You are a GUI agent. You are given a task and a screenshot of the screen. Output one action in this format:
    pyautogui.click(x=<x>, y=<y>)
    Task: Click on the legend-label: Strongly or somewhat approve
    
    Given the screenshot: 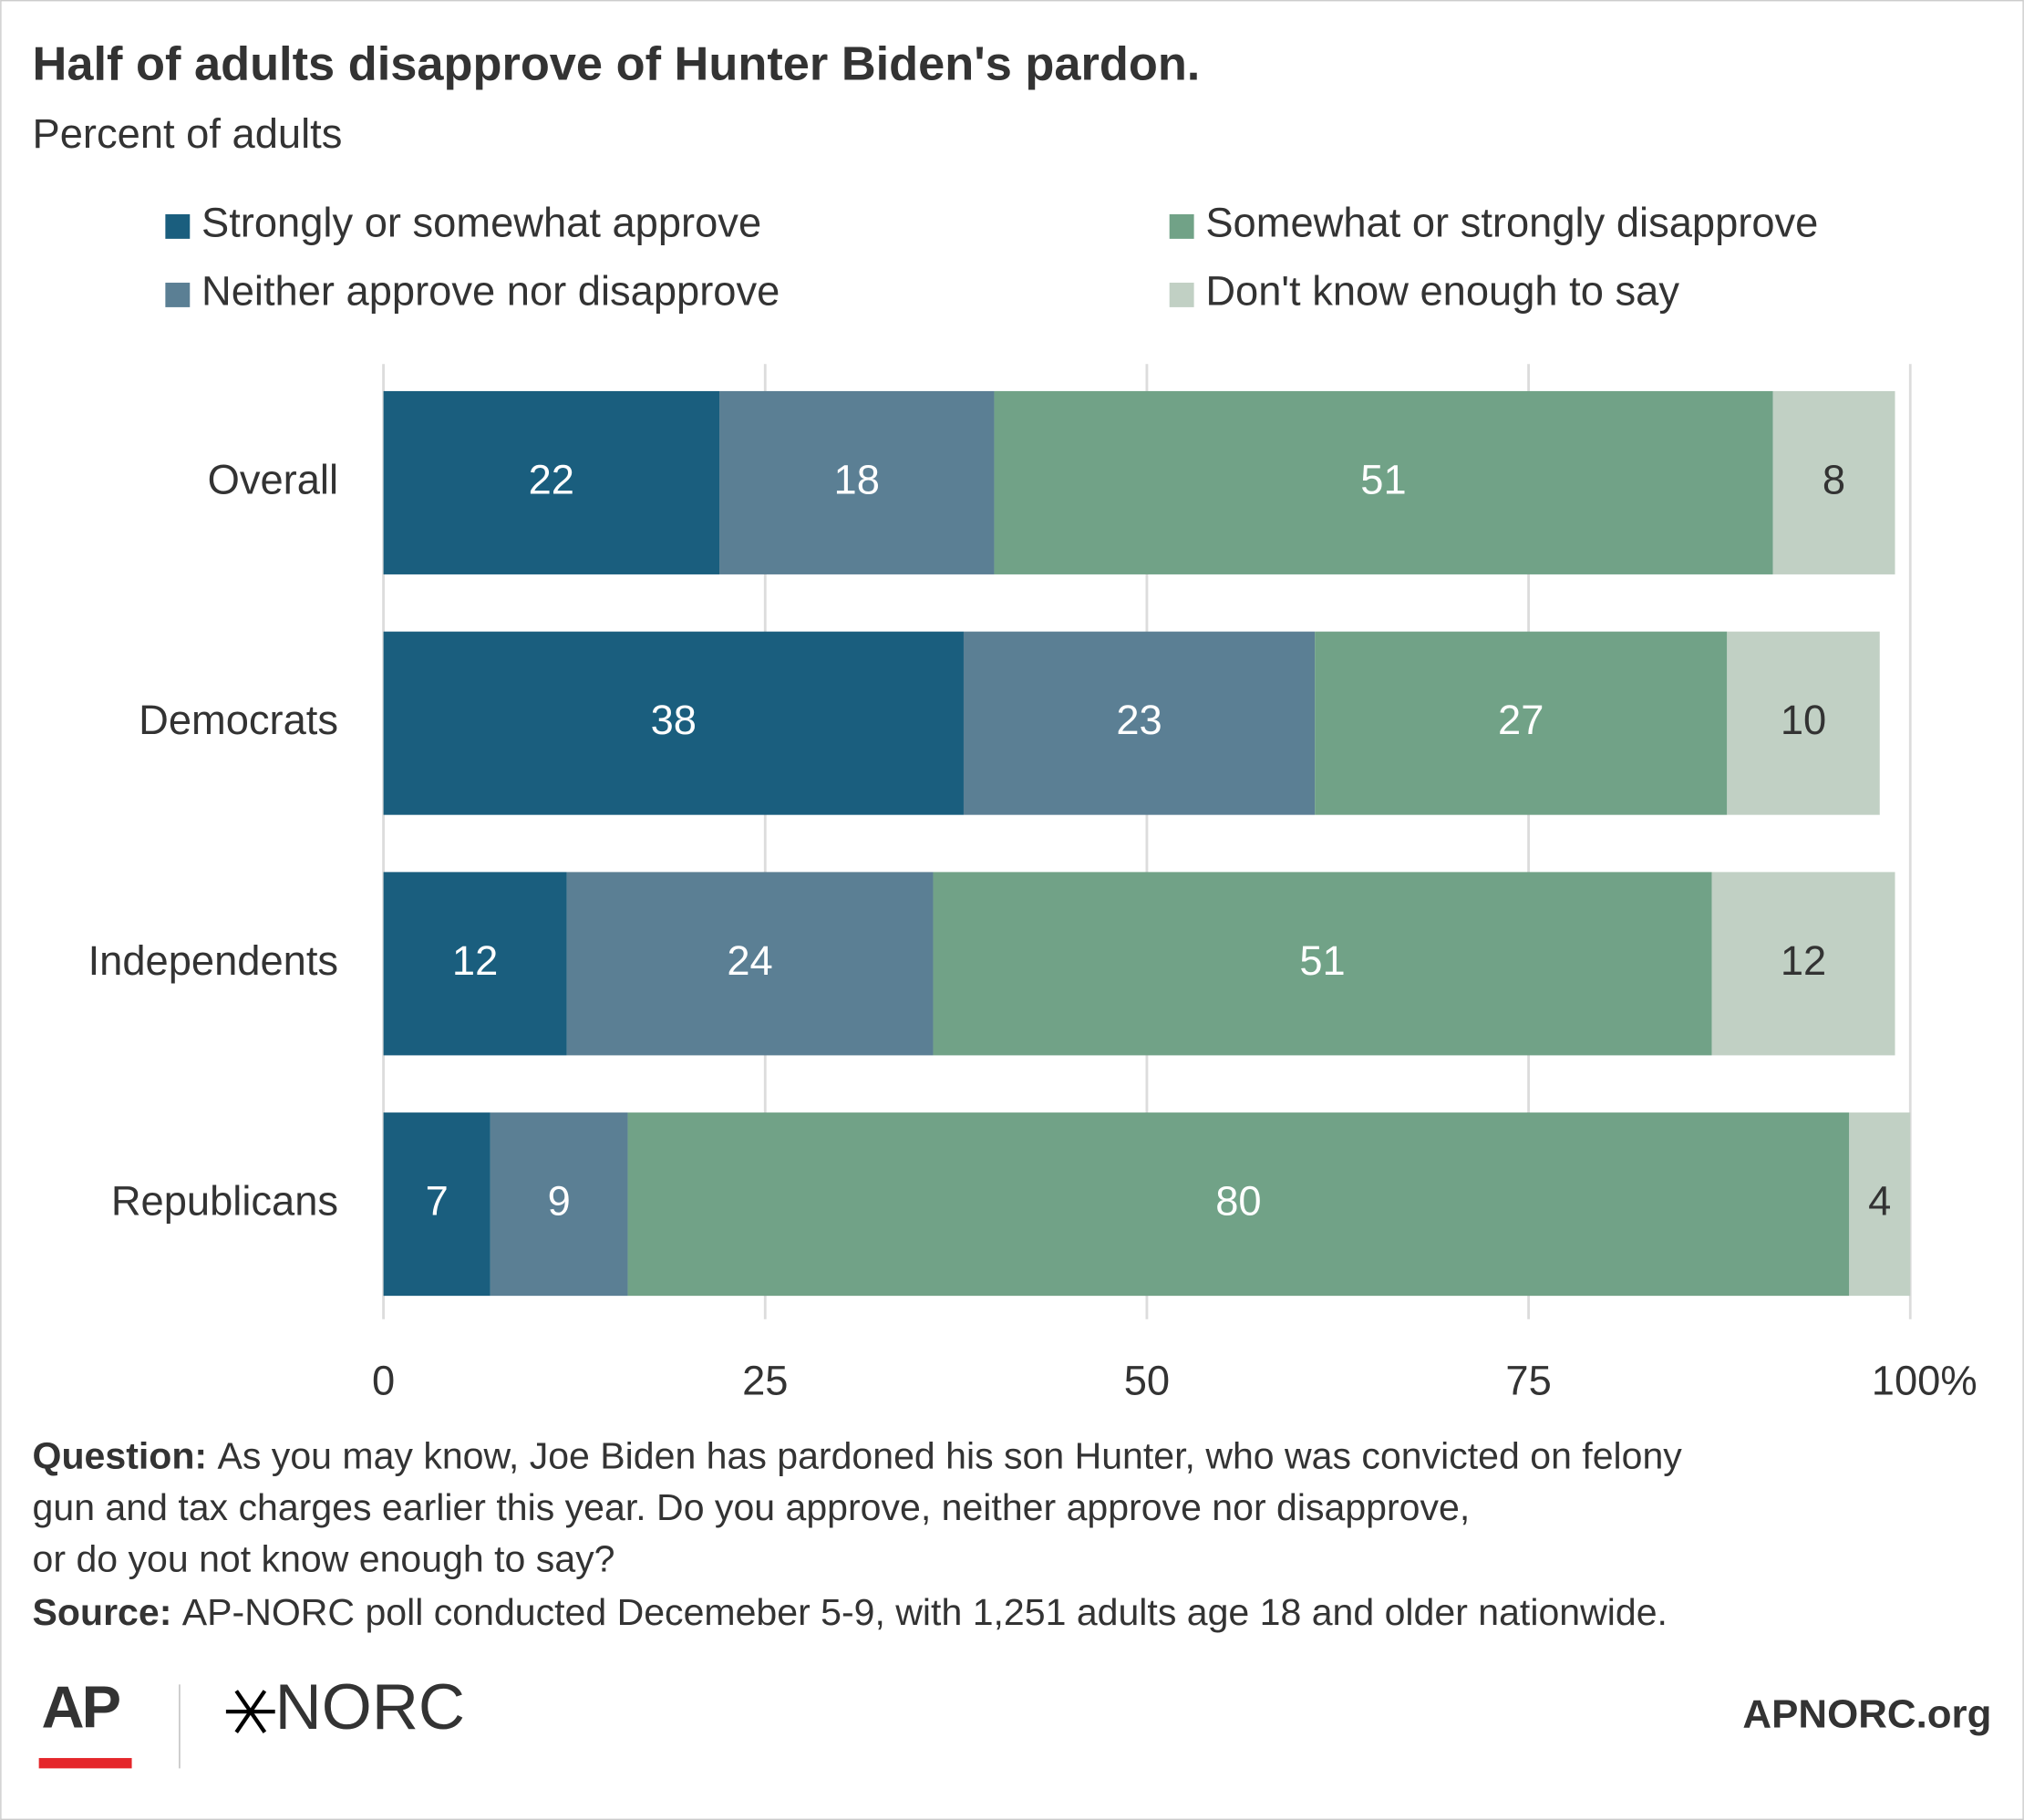 What is the action you would take?
    pyautogui.click(x=481, y=223)
    